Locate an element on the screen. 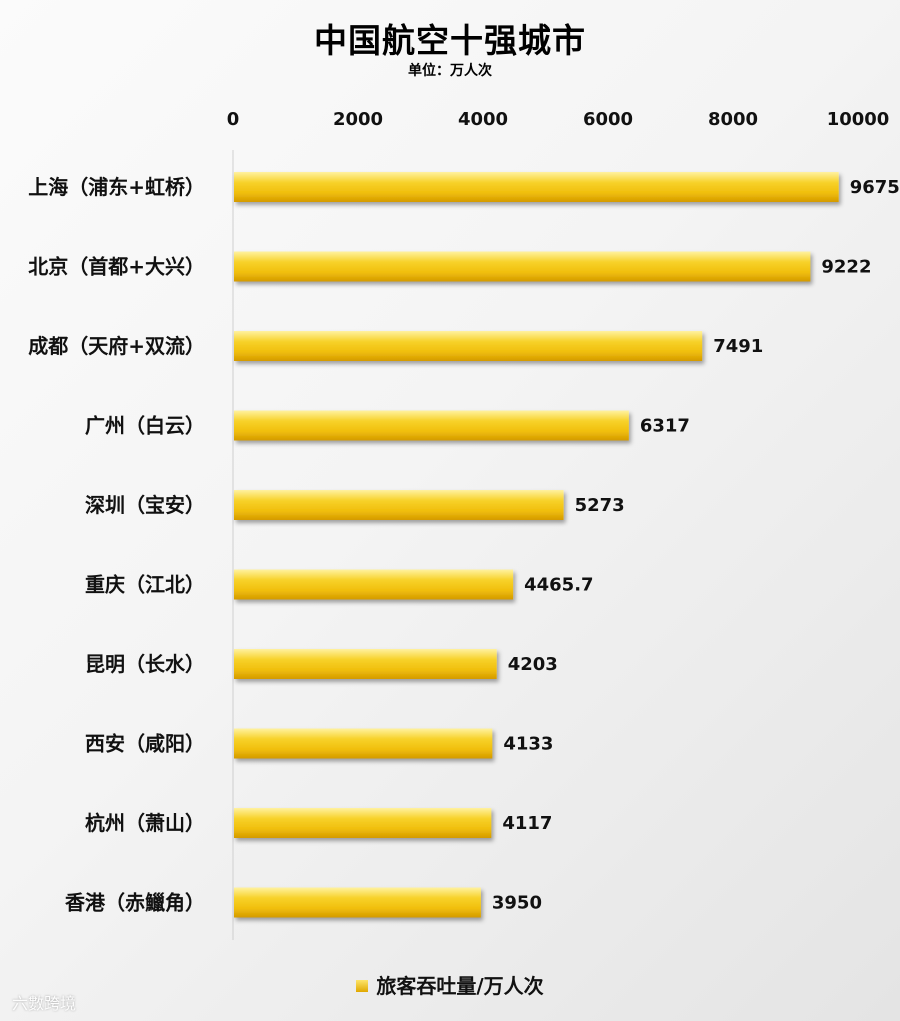  x-tick-label: 2000 is located at coordinates (358, 119).